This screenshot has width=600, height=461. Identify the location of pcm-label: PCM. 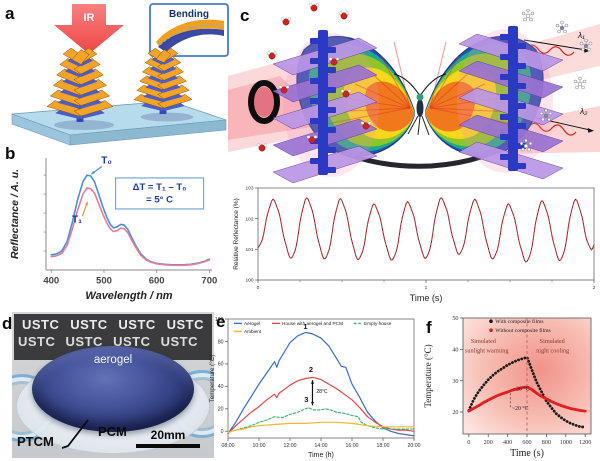
(112, 431).